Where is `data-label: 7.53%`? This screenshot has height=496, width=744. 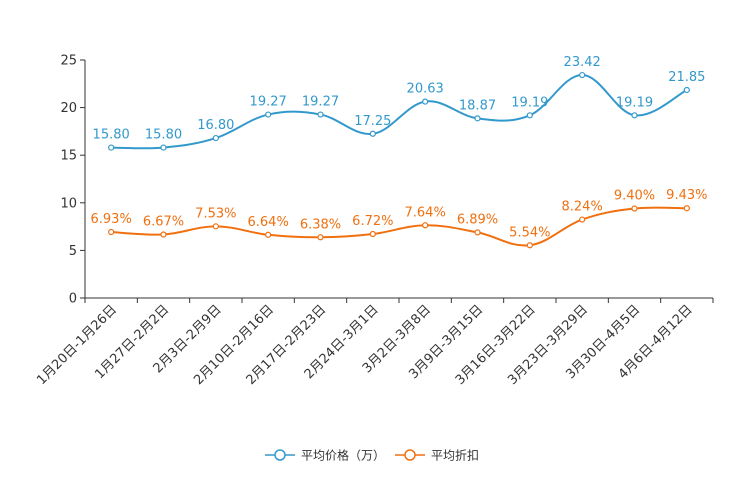 data-label: 7.53% is located at coordinates (215, 213).